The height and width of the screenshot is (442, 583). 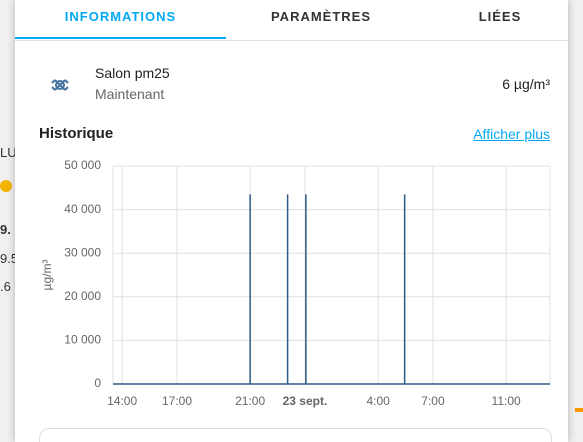 I want to click on entity-icon, so click(x=60, y=85).